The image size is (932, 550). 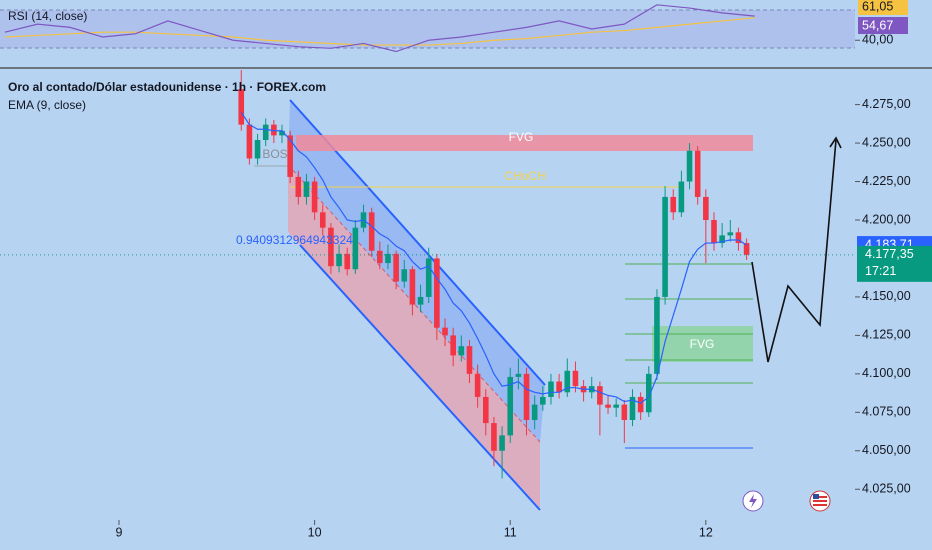 What do you see at coordinates (524, 176) in the screenshot?
I see `choch-label: CHoCH` at bounding box center [524, 176].